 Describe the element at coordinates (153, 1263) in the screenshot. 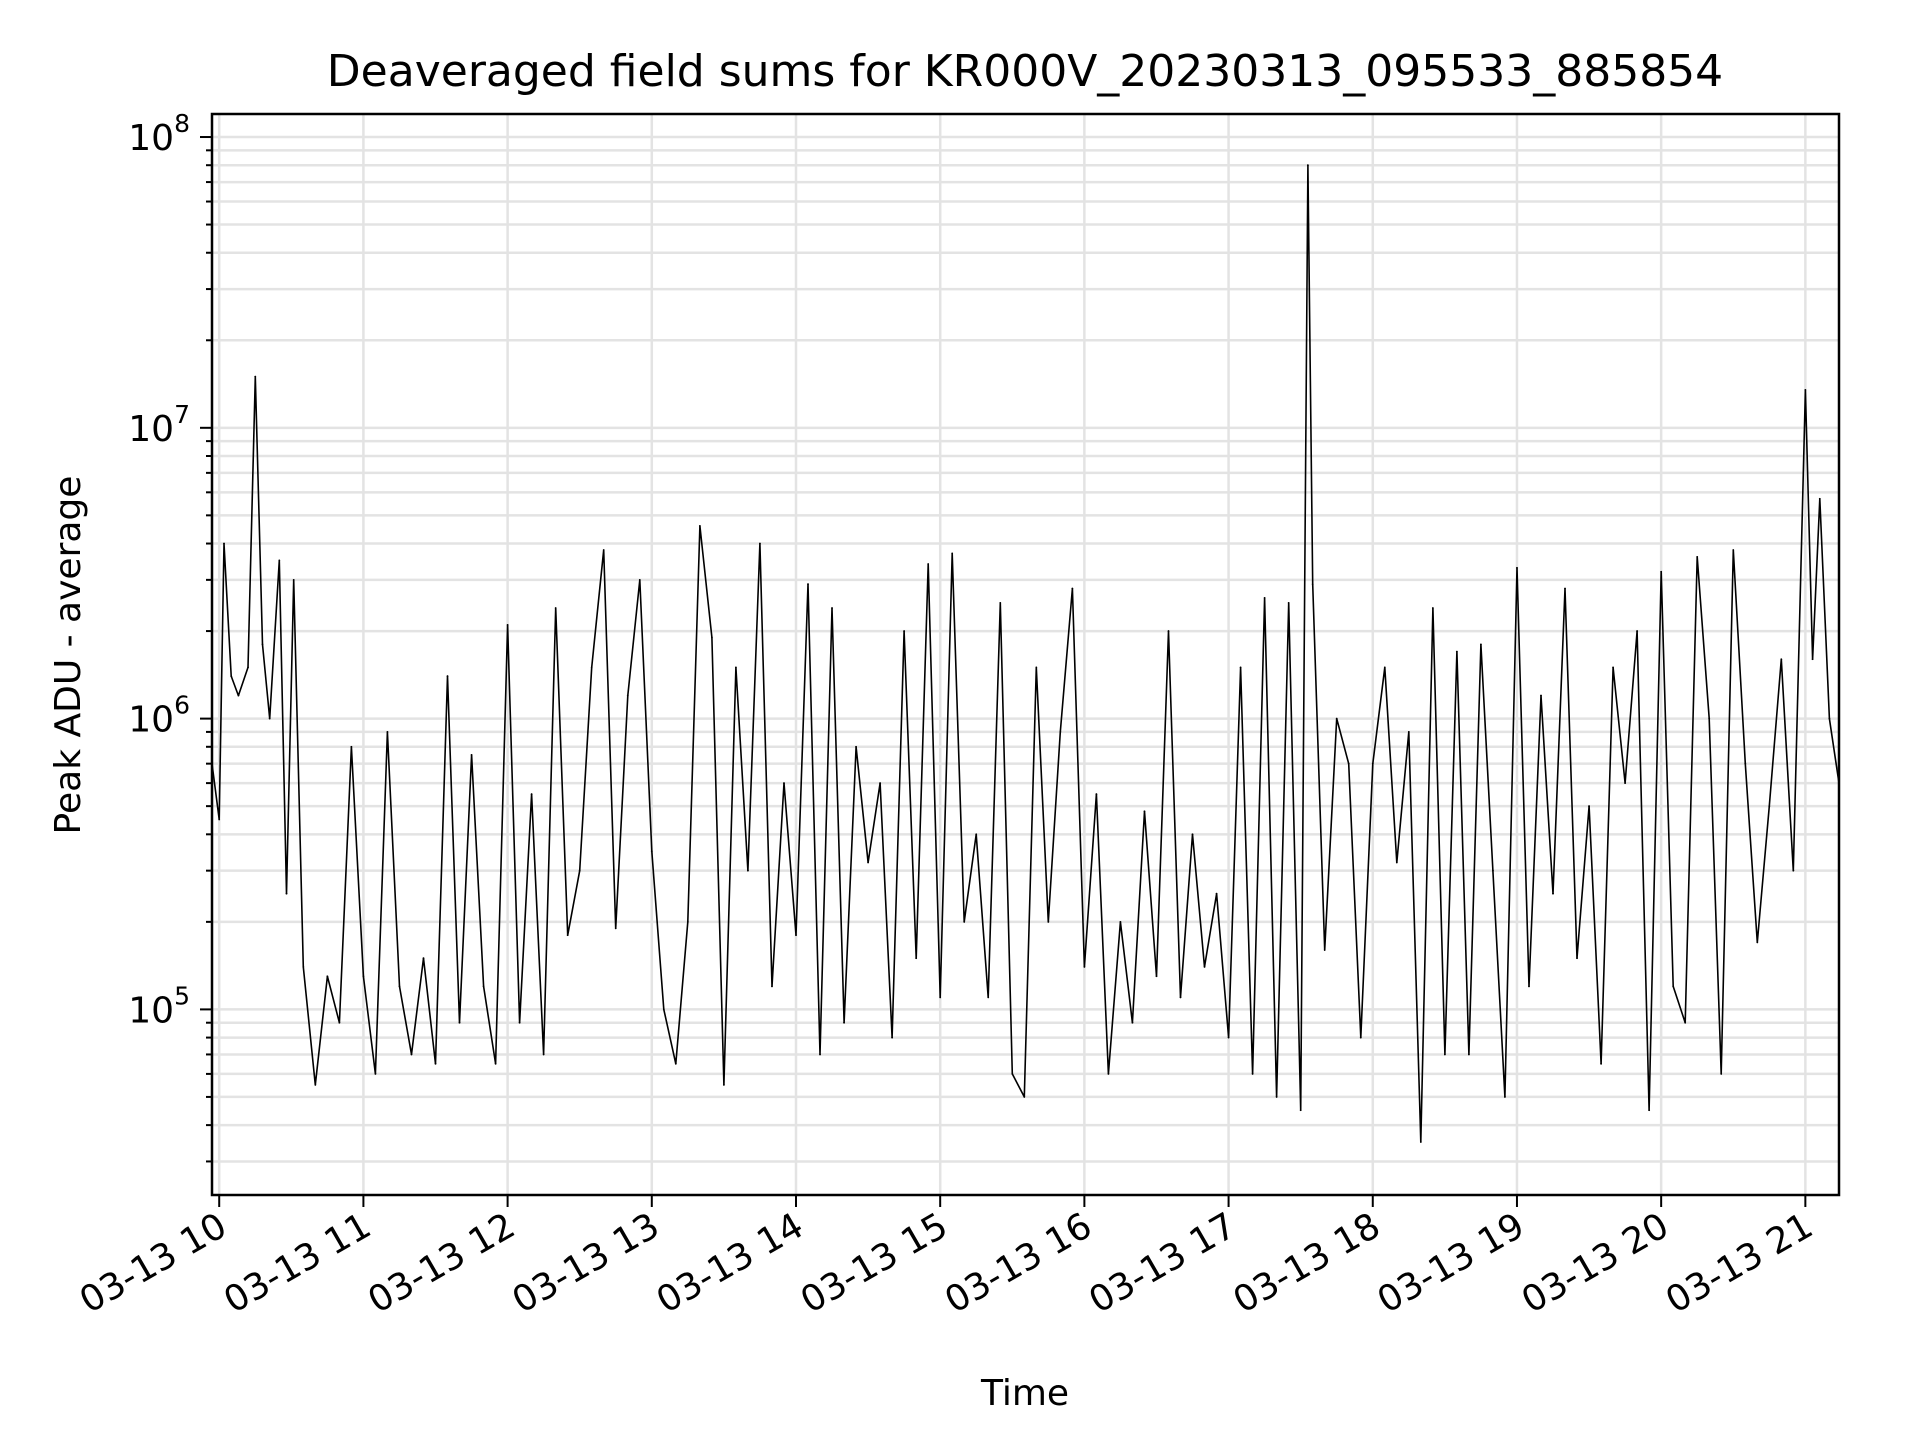

I see `x-tick-label: 03-13 10` at that location.